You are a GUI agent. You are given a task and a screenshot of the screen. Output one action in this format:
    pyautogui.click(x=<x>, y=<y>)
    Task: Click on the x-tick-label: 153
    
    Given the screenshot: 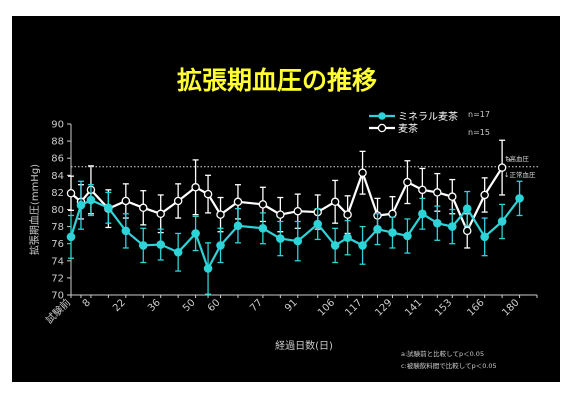 What is the action you would take?
    pyautogui.click(x=443, y=307)
    